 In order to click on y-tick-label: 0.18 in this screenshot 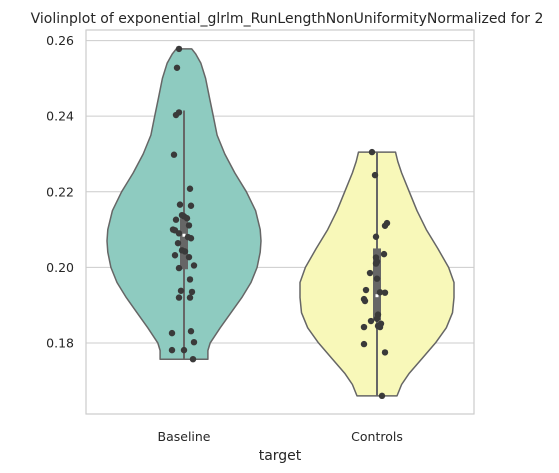, I will do `click(60, 342)`.